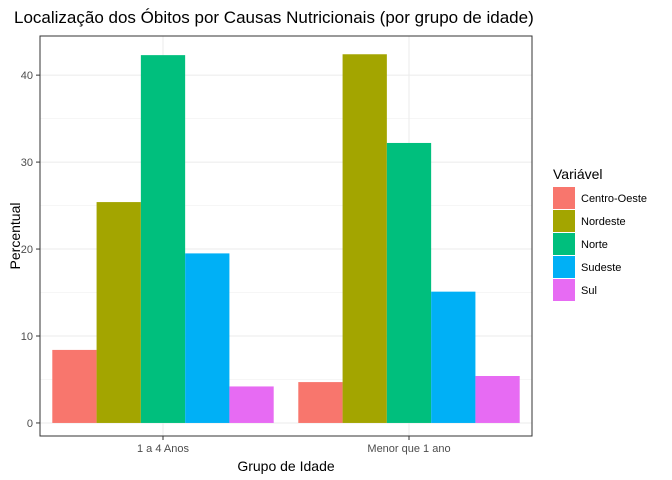  What do you see at coordinates (286, 466) in the screenshot?
I see `x-axis-title: Grupo de Idade` at bounding box center [286, 466].